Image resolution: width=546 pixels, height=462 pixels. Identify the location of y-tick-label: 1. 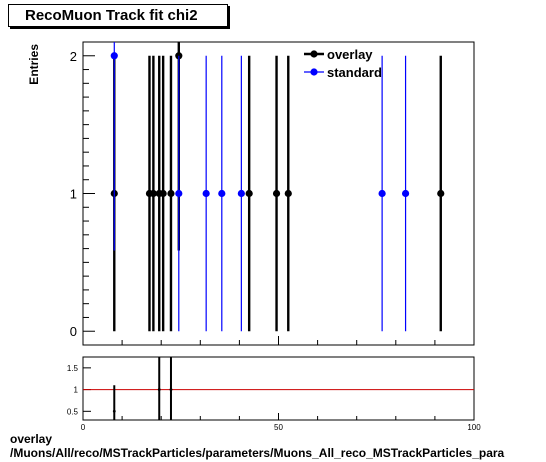
(73, 194).